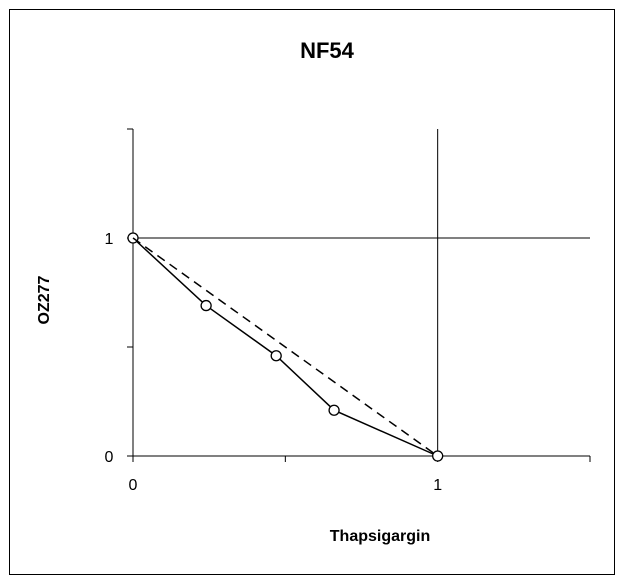 Image resolution: width=626 pixels, height=578 pixels. Describe the element at coordinates (44, 299) in the screenshot. I see `y-axis-label: OZ277` at that location.